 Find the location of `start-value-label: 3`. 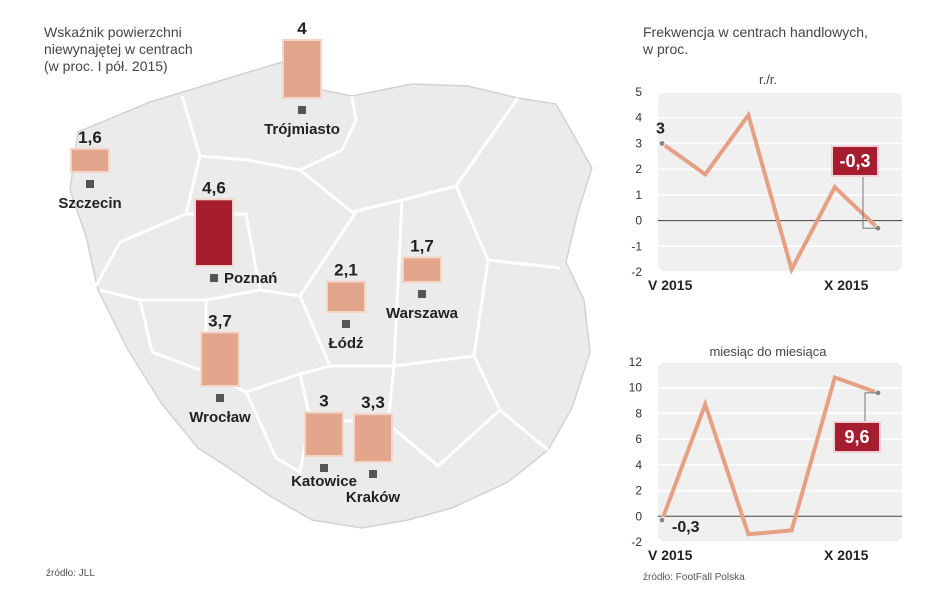

start-value-label: 3 is located at coordinates (660, 128).